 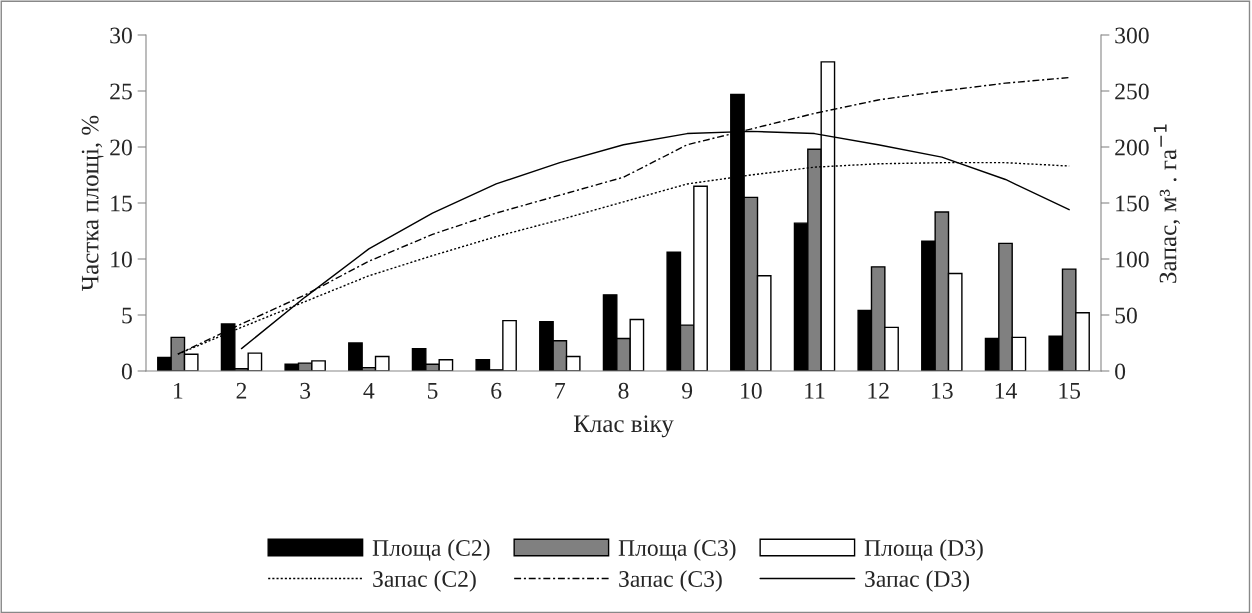 I want to click on y-tick-label: 15, so click(x=121, y=203).